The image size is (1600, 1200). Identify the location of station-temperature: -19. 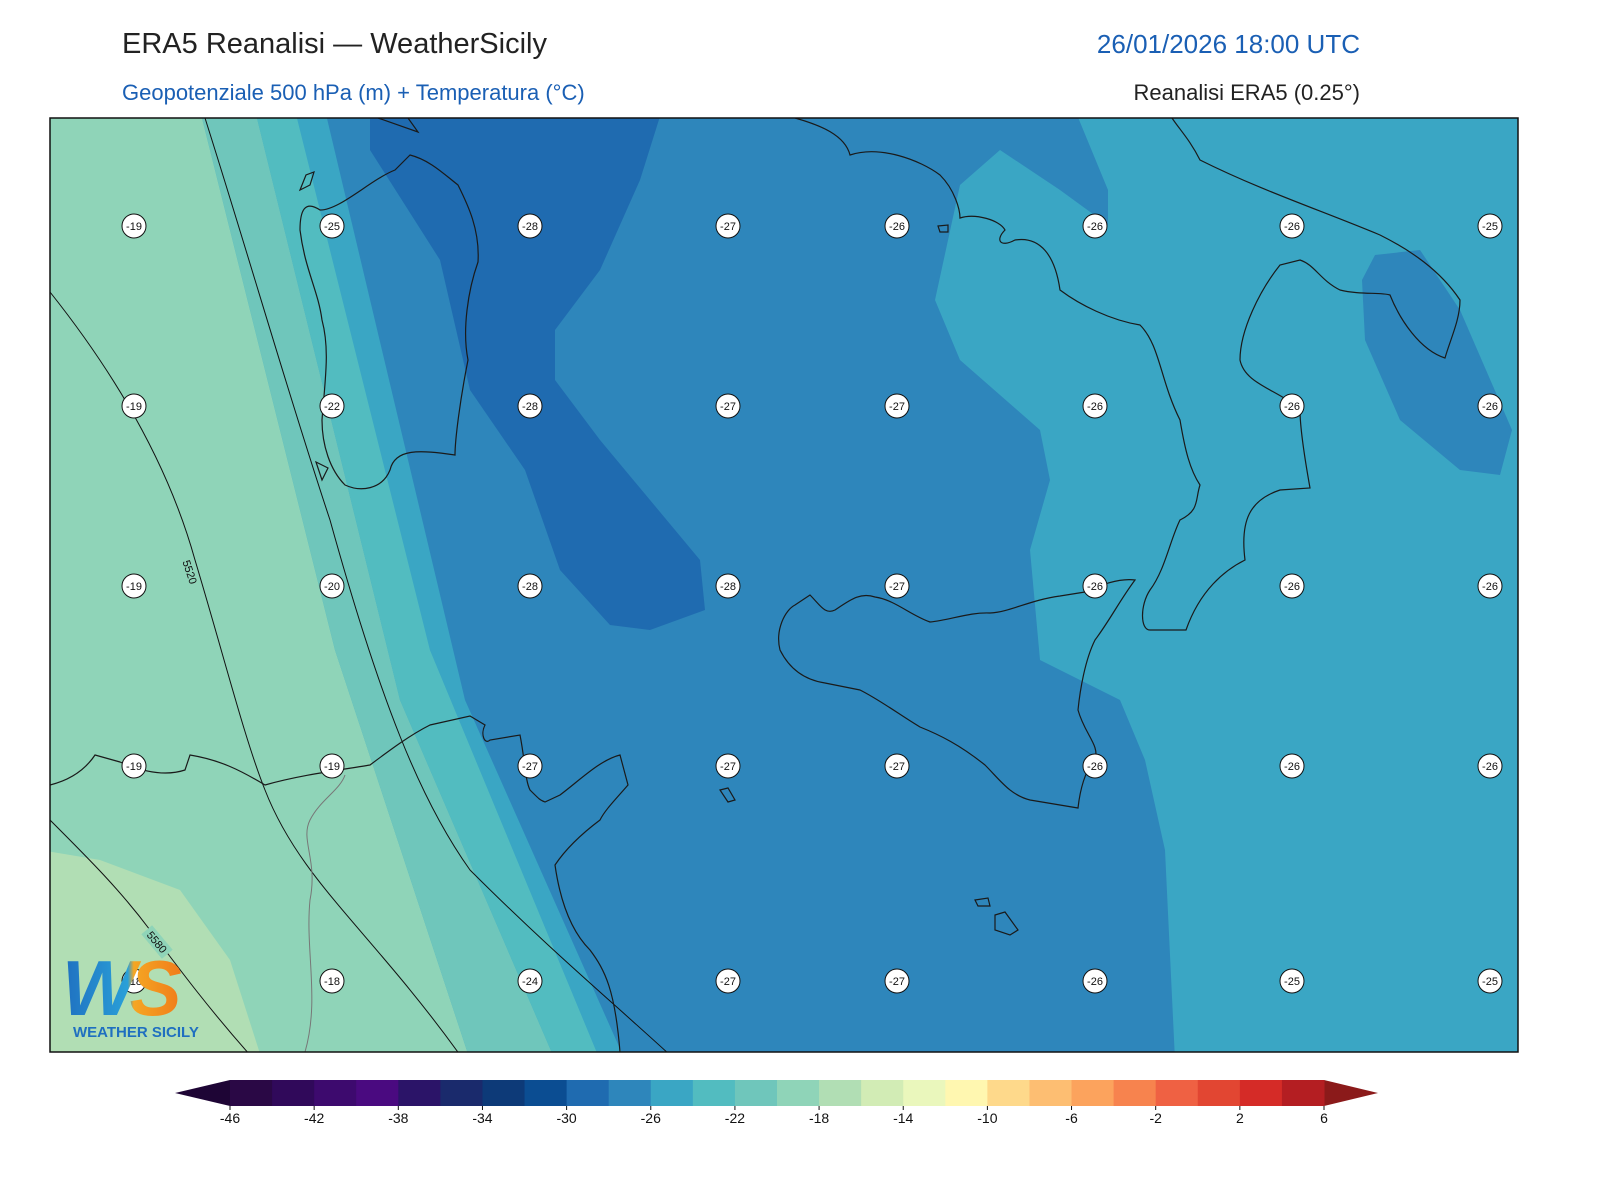
(134, 407).